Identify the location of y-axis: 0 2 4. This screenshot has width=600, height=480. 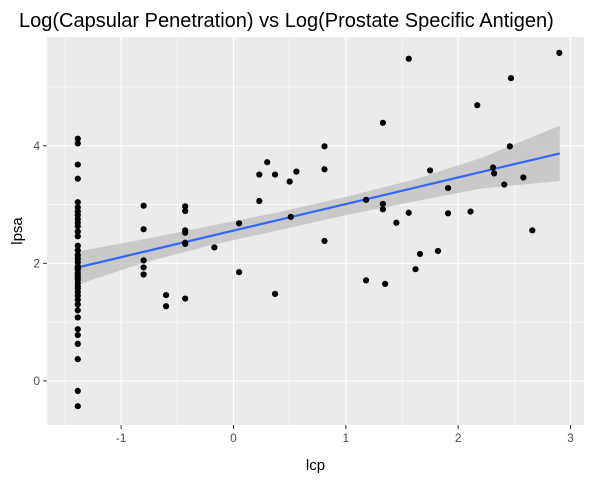
(40, 263).